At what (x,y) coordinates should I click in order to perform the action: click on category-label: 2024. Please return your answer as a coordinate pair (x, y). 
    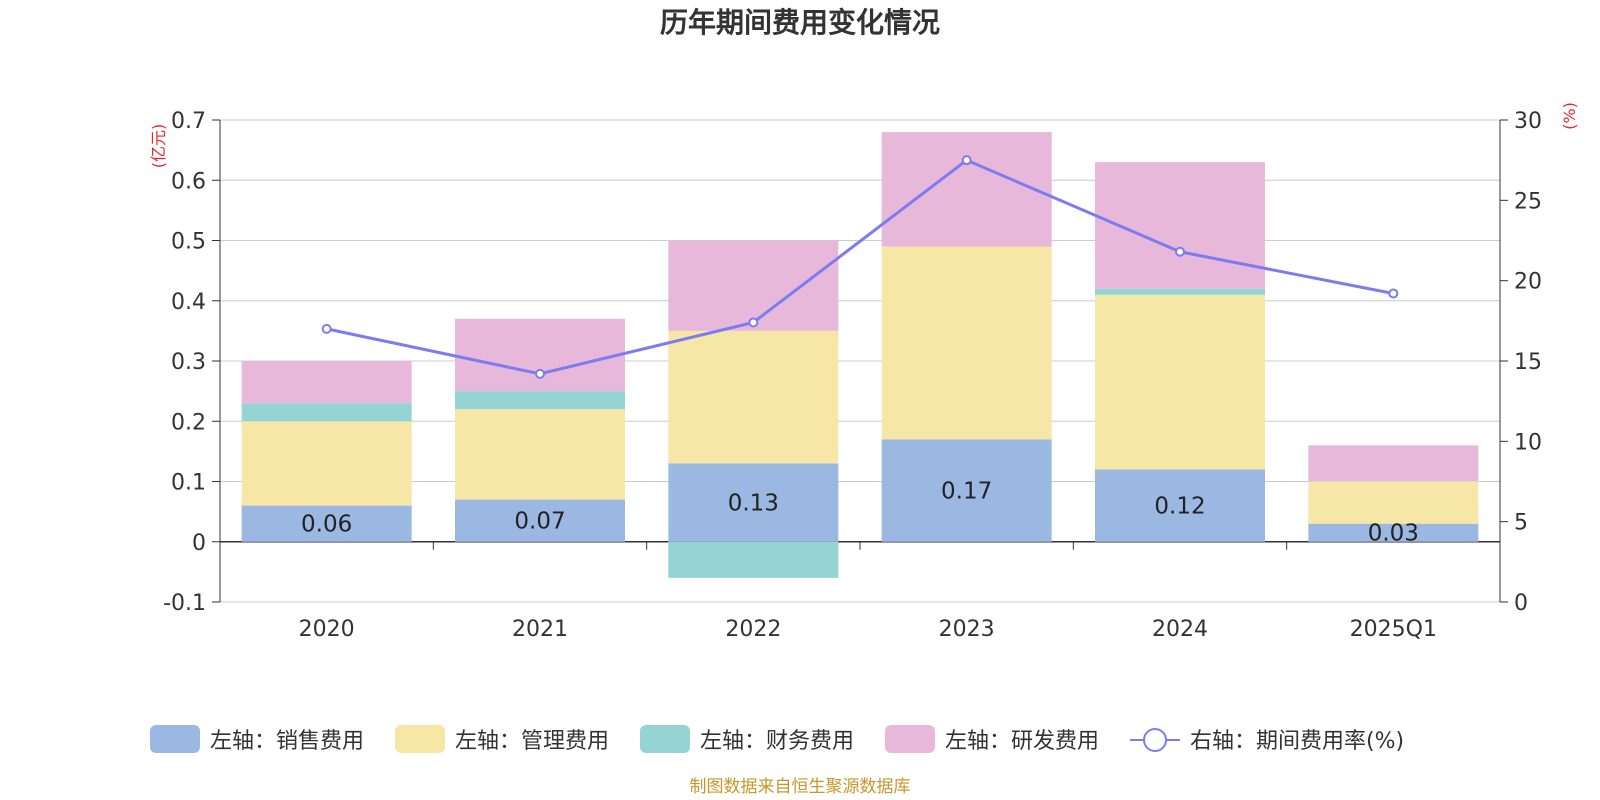
    Looking at the image, I should click on (1180, 629).